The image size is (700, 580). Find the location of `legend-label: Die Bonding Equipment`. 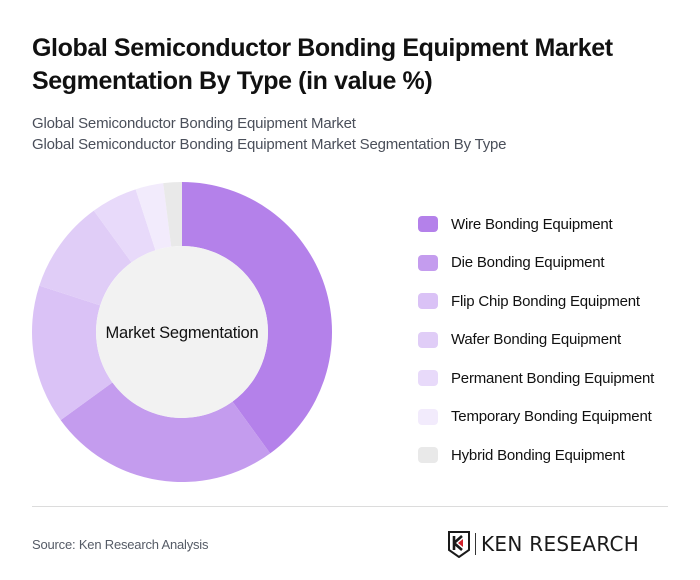

legend-label: Die Bonding Equipment is located at coordinates (528, 263).